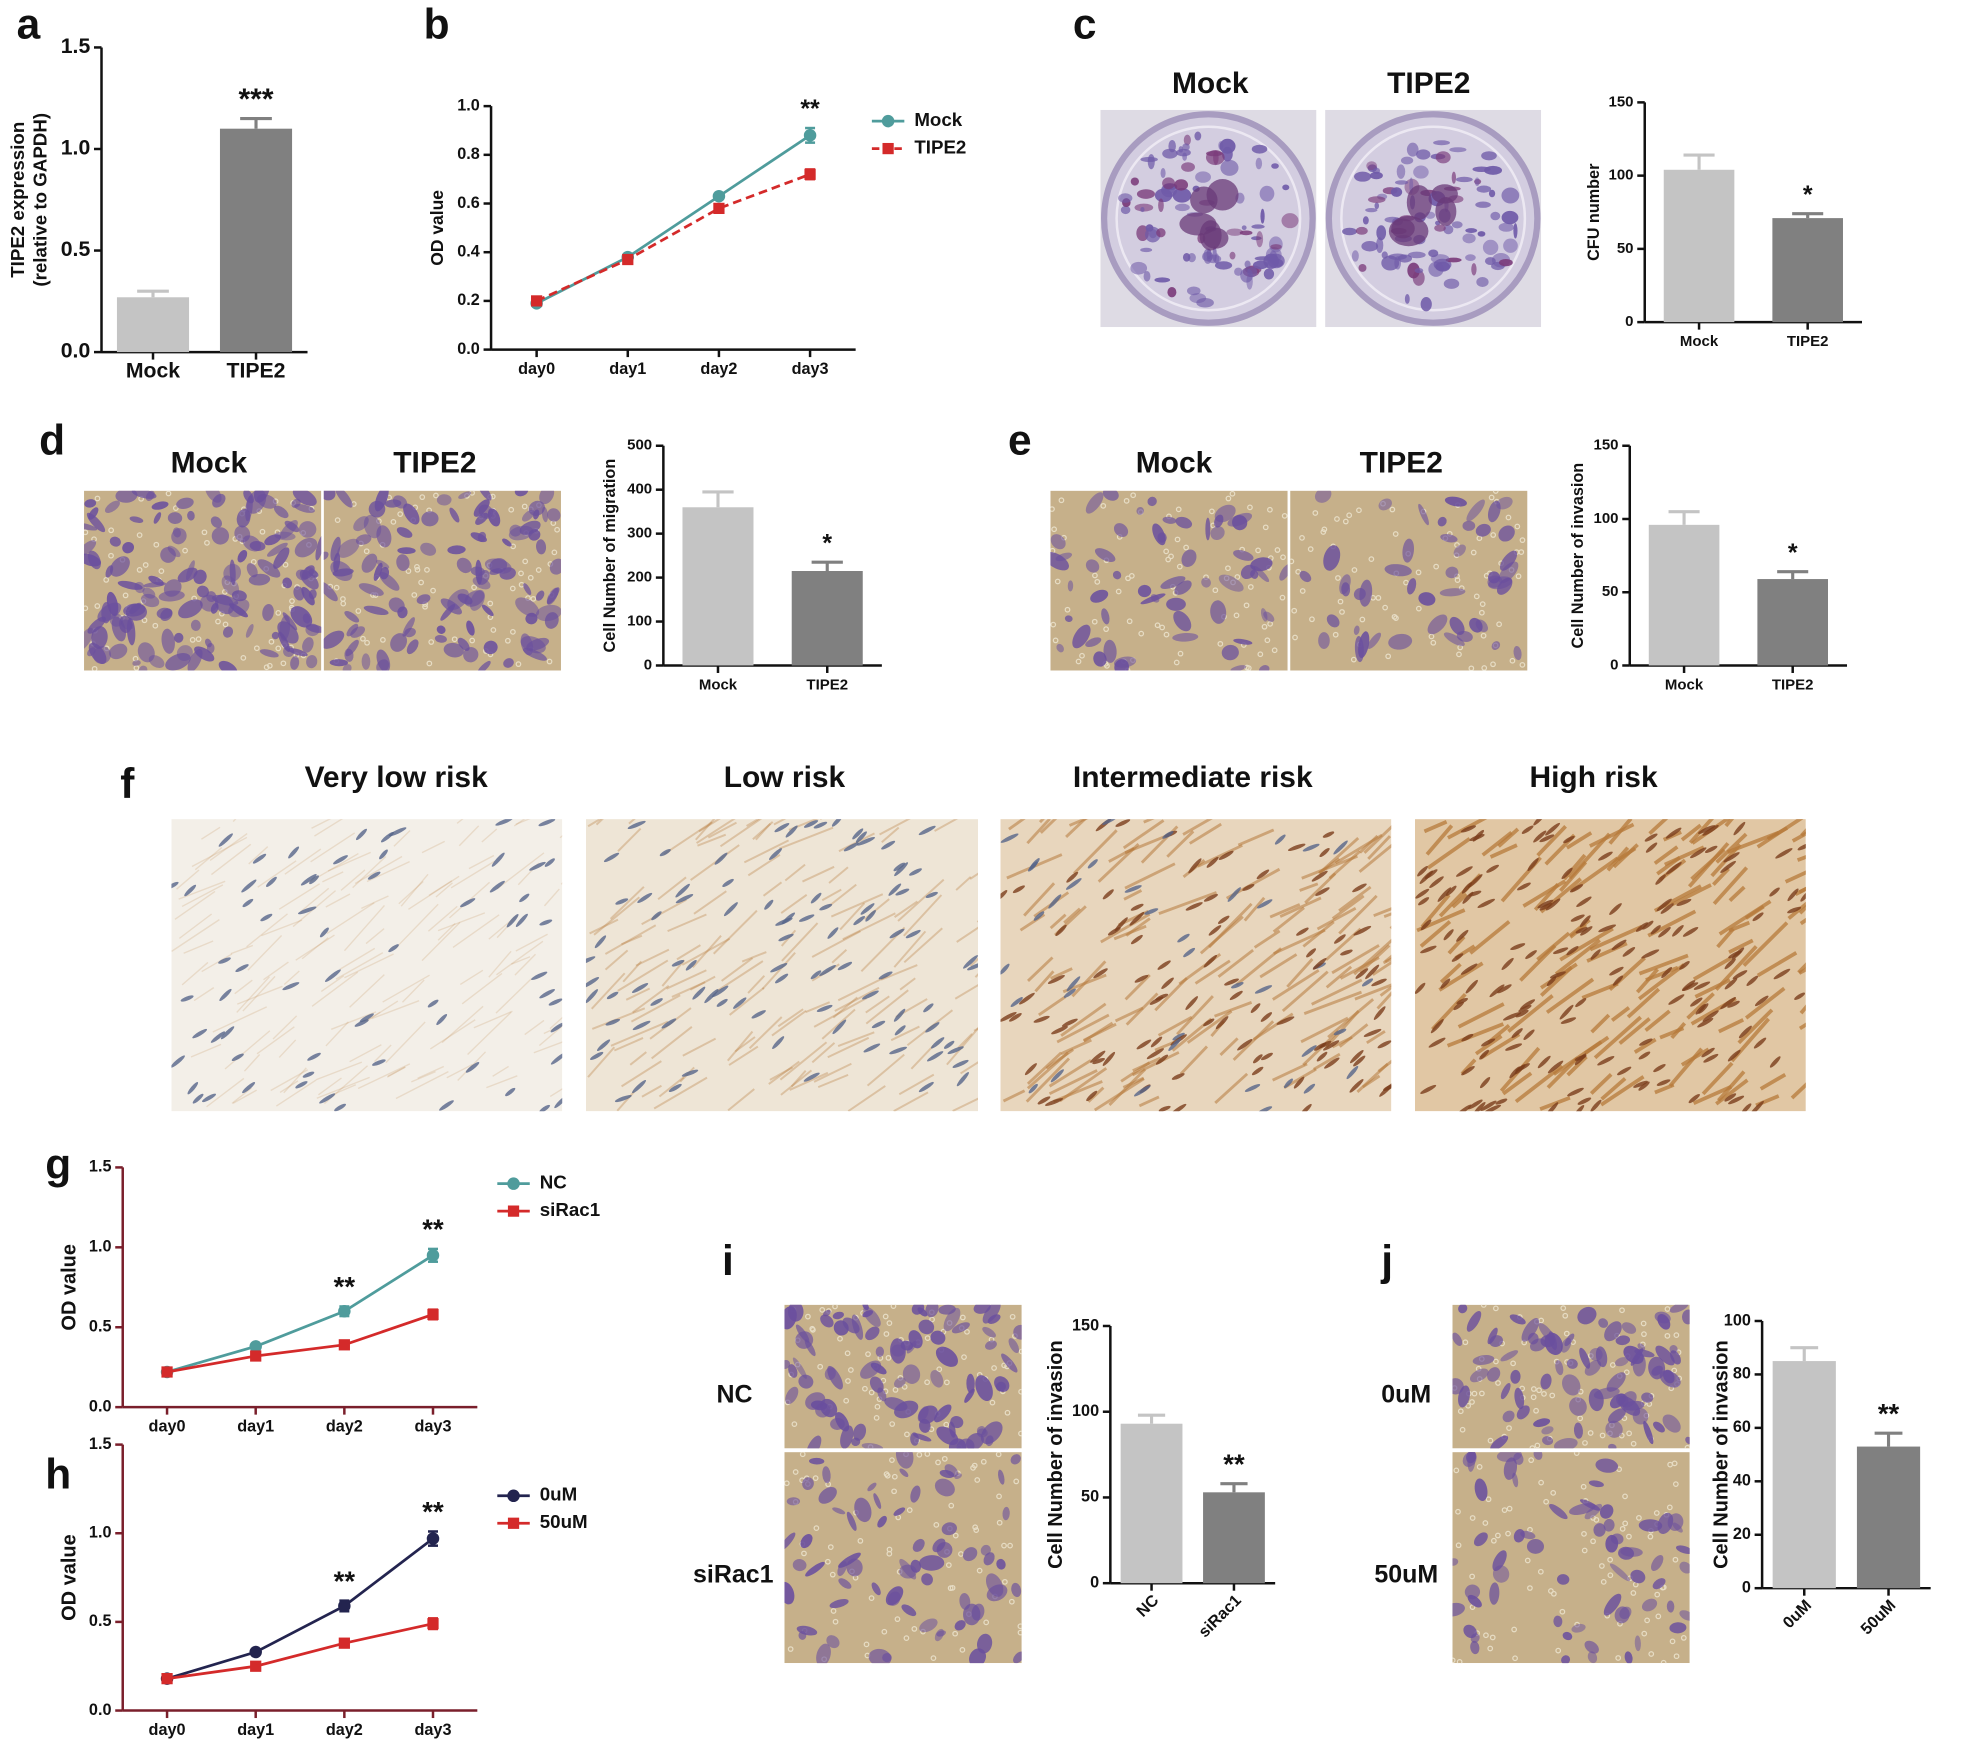  What do you see at coordinates (1888, 1517) in the screenshot?
I see `bar` at bounding box center [1888, 1517].